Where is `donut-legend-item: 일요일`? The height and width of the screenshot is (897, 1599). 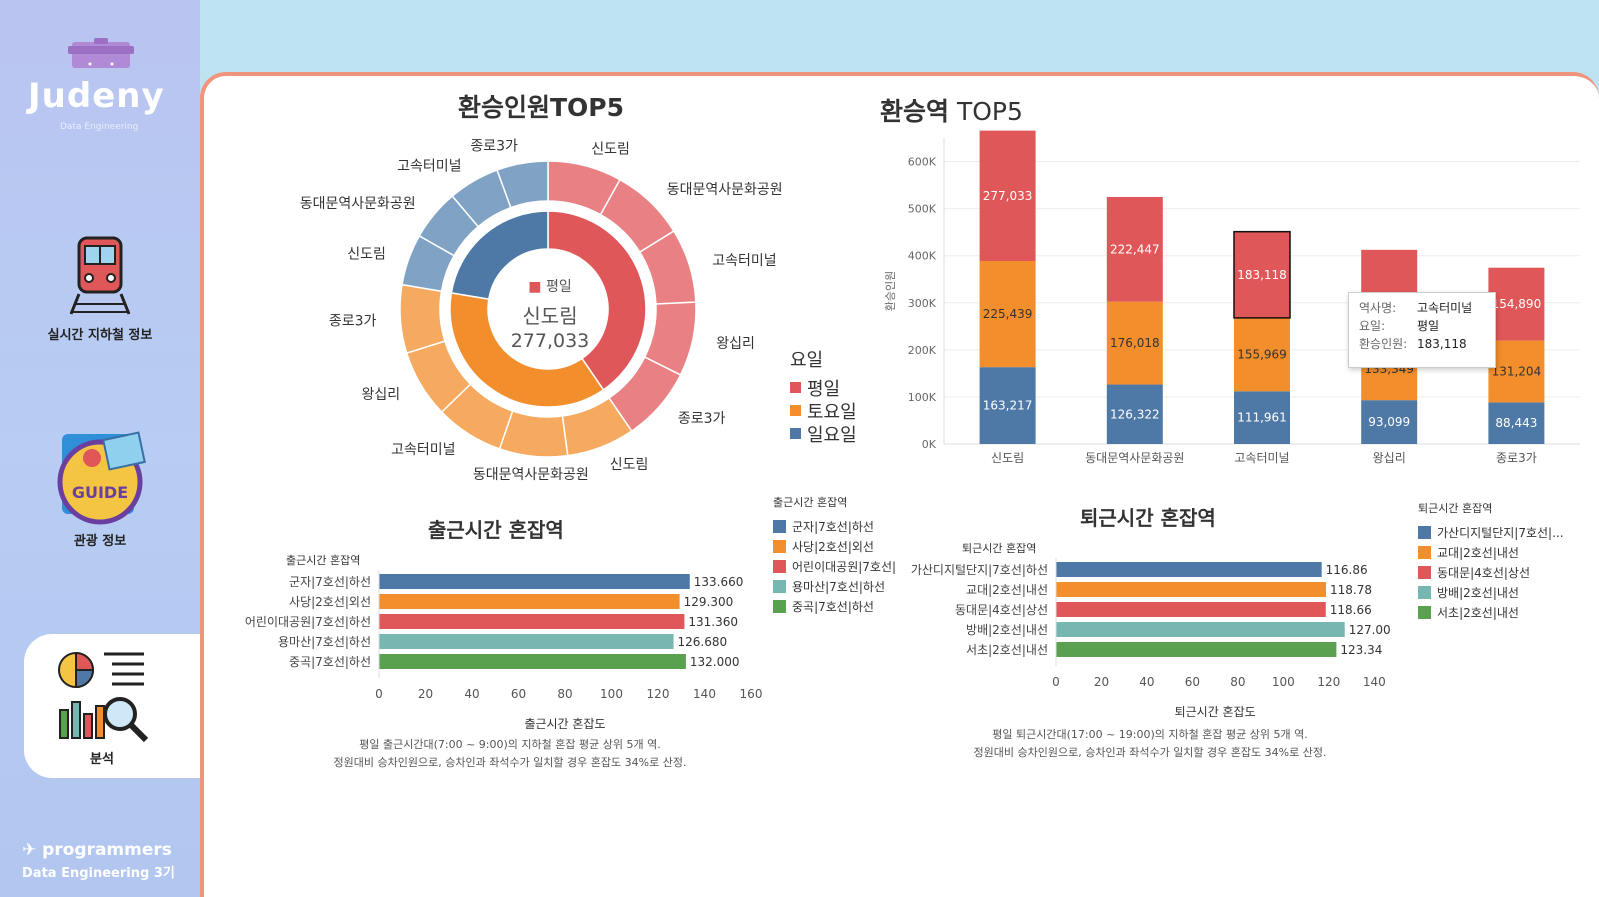 donut-legend-item: 일요일 is located at coordinates (823, 433).